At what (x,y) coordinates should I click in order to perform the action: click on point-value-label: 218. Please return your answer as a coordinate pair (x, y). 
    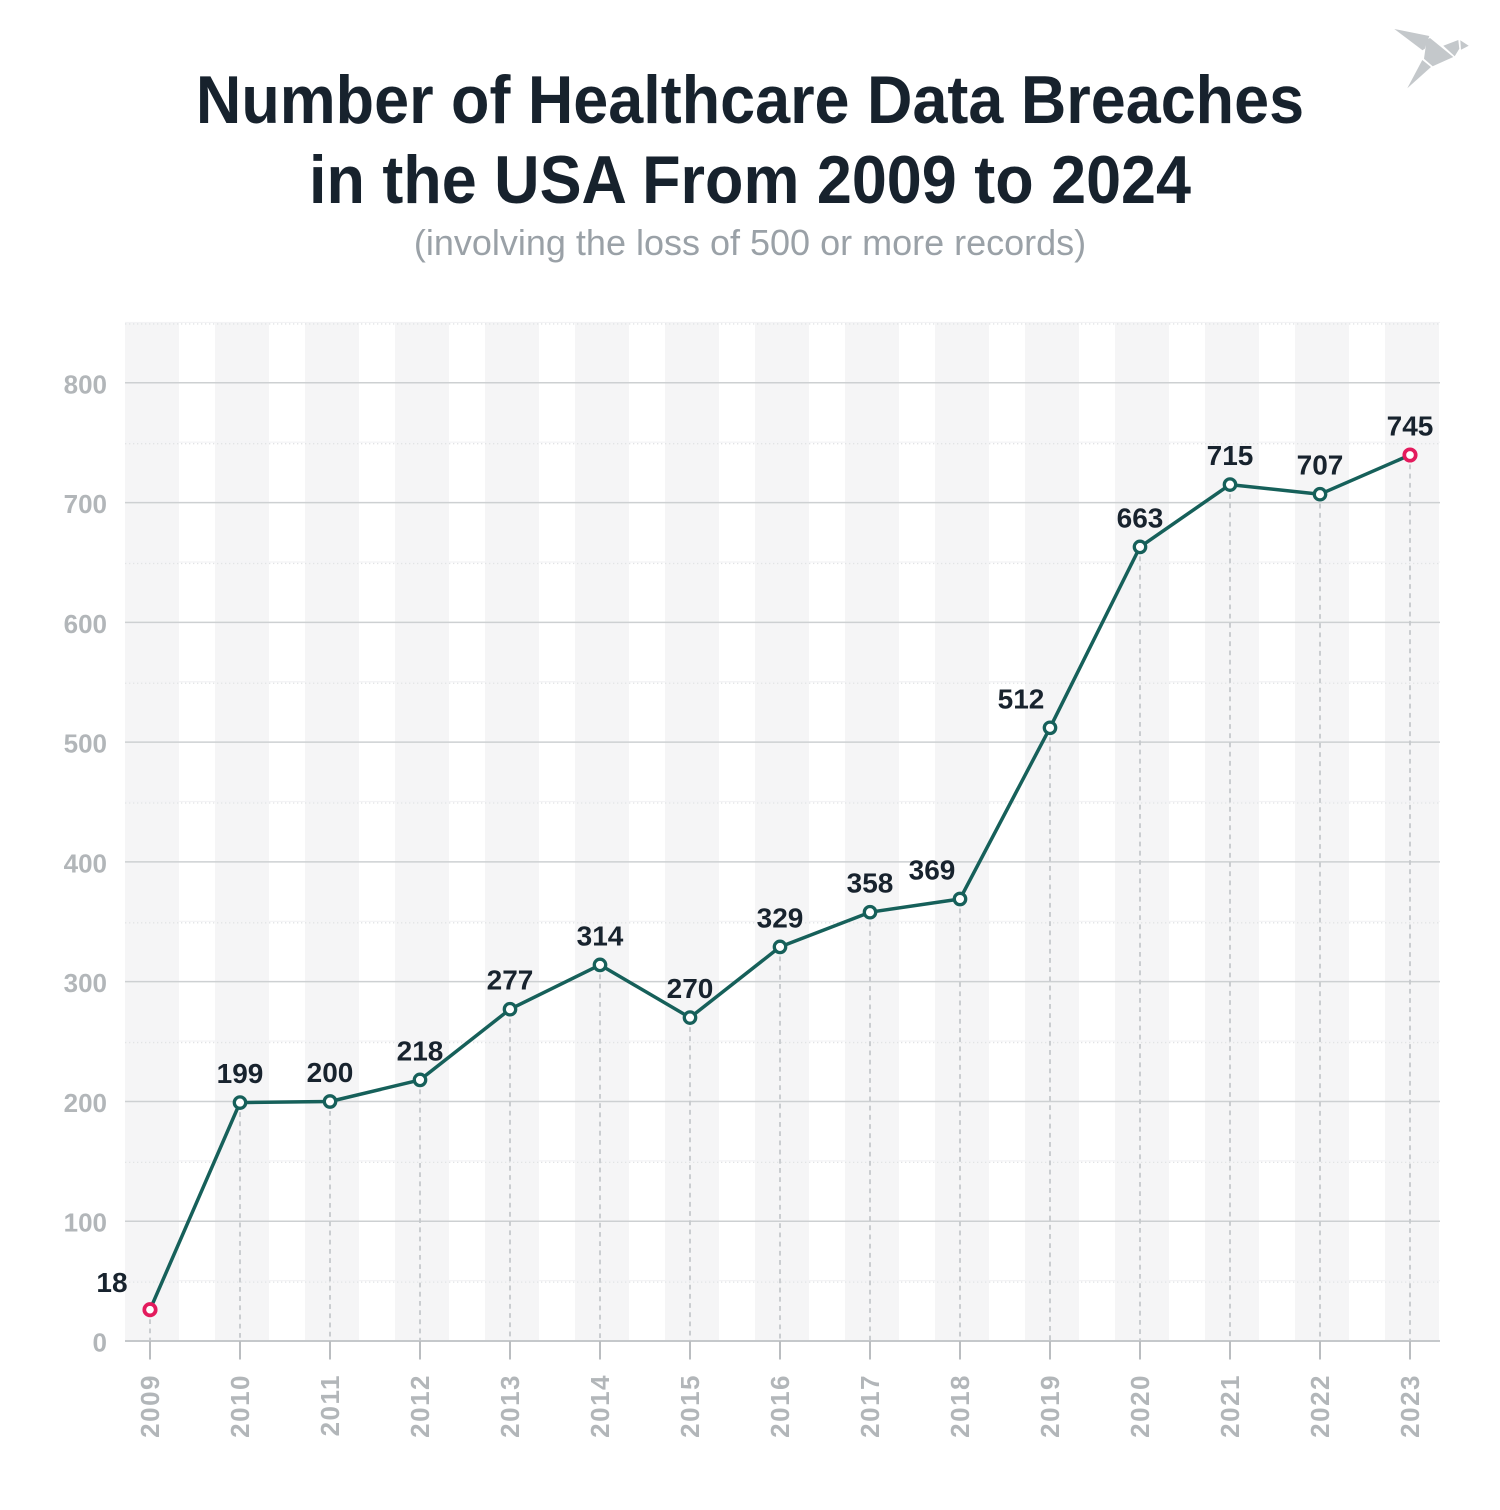
    Looking at the image, I should click on (420, 1050).